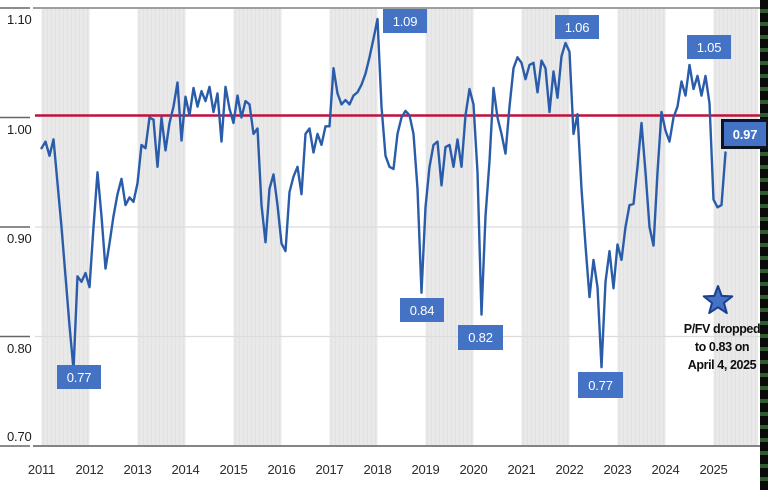  I want to click on x-year-label: 2015, so click(233, 469).